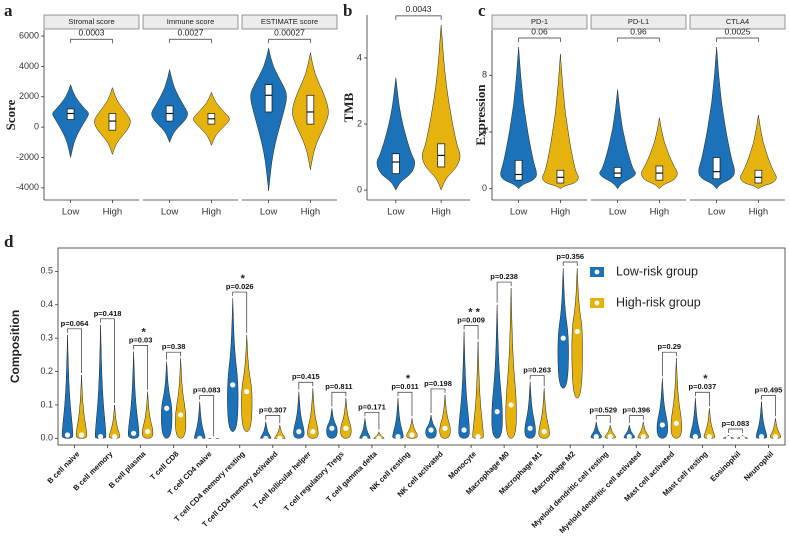 The image size is (789, 550). I want to click on legend-label: High-risk group, so click(658, 302).